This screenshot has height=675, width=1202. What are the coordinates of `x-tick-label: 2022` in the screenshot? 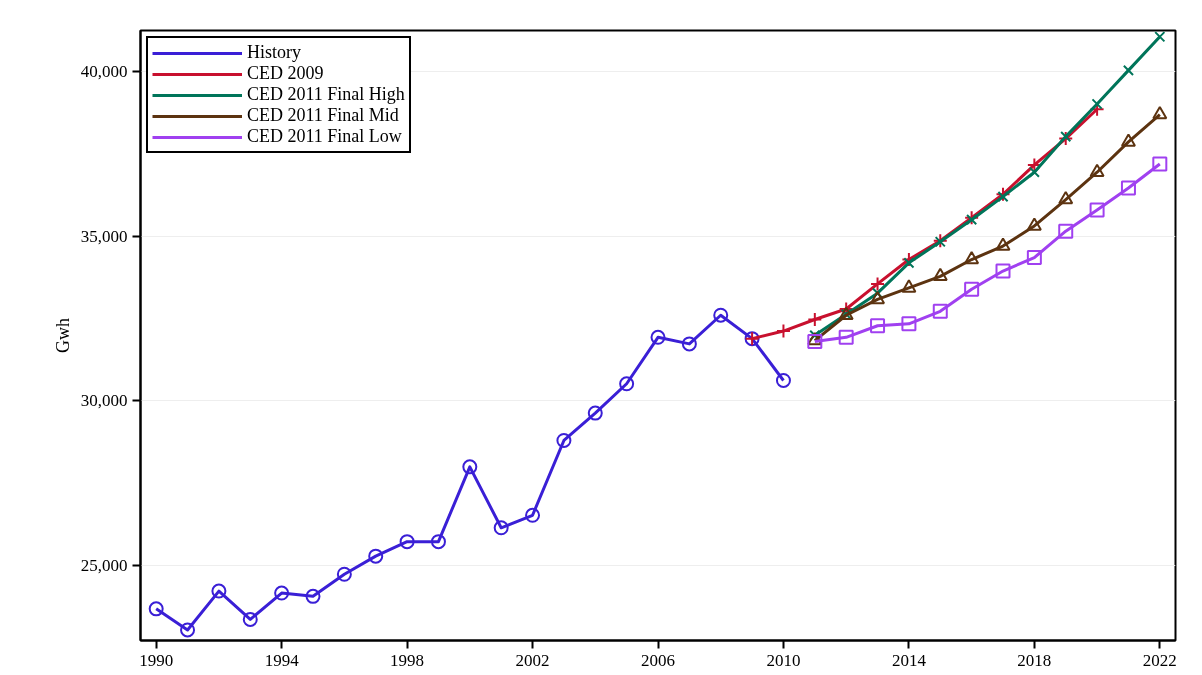 It's located at (1159, 660).